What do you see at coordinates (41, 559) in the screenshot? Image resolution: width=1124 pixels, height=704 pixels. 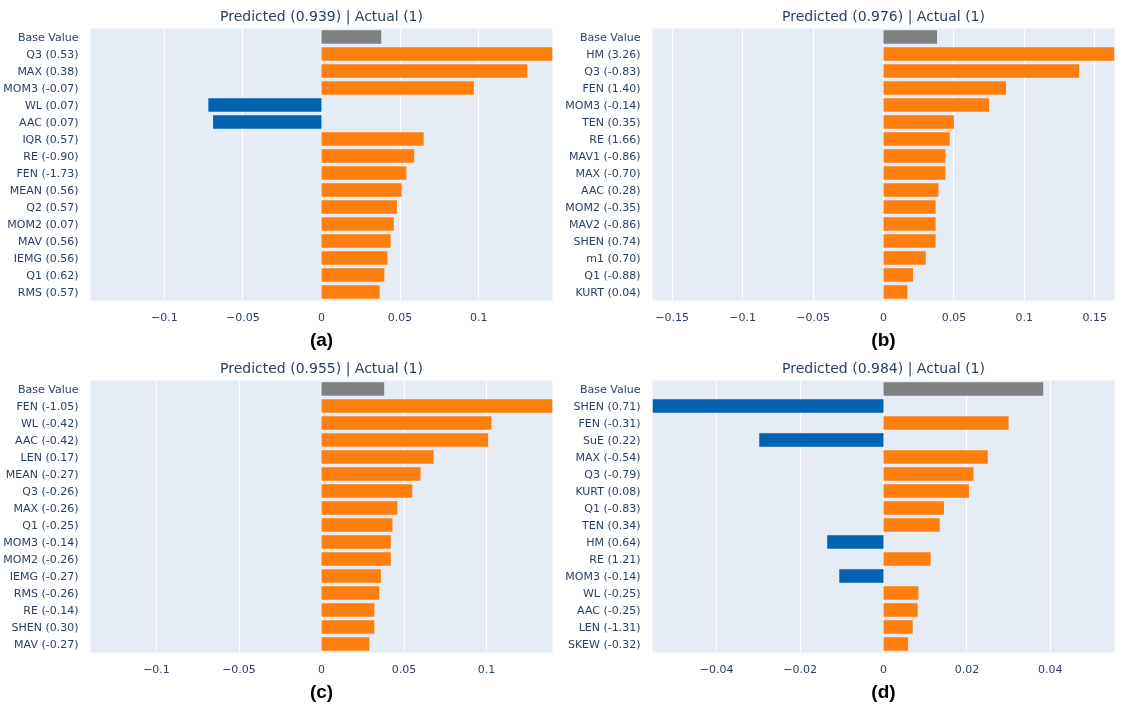 I see `y-tick-label: MOM2 (-0.26)` at bounding box center [41, 559].